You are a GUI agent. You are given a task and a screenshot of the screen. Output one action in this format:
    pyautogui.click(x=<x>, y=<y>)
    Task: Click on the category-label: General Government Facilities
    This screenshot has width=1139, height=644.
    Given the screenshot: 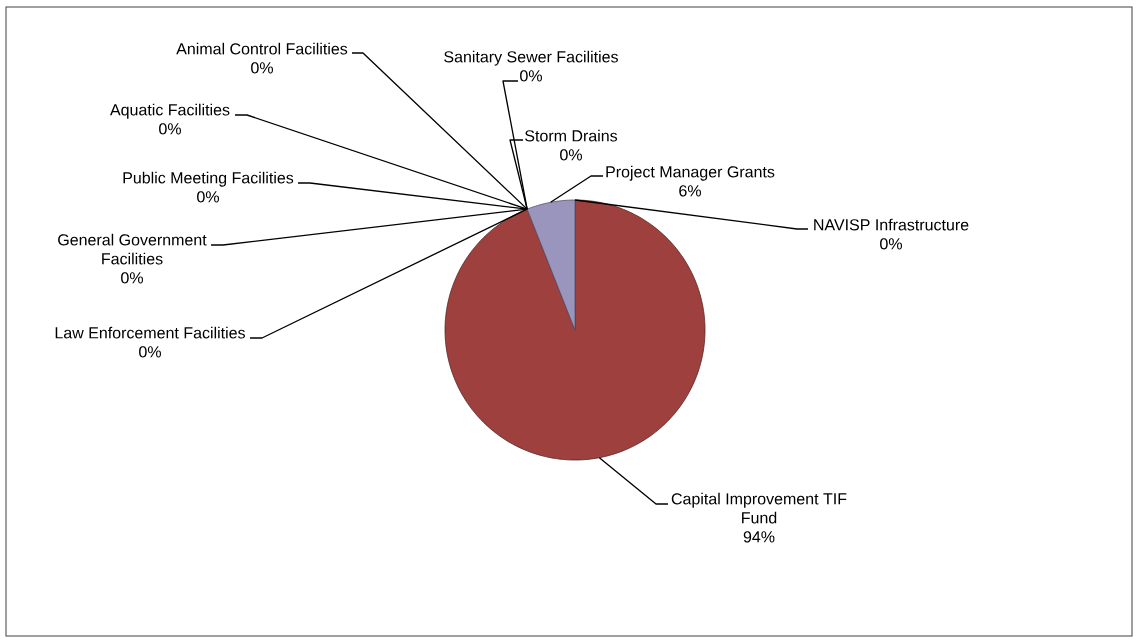 What is the action you would take?
    pyautogui.click(x=132, y=249)
    